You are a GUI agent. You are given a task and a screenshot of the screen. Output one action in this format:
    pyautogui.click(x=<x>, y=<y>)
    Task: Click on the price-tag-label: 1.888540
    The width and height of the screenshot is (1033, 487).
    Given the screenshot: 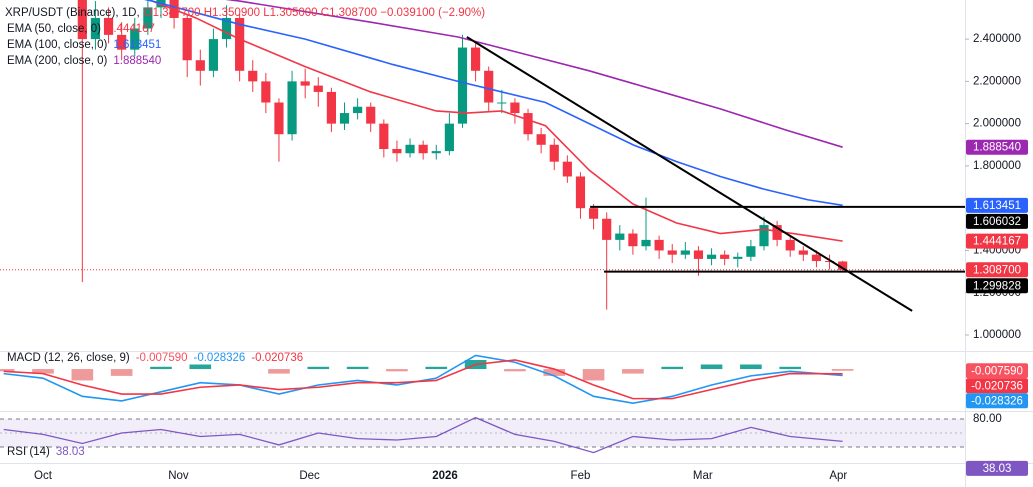 What is the action you would take?
    pyautogui.click(x=997, y=148)
    